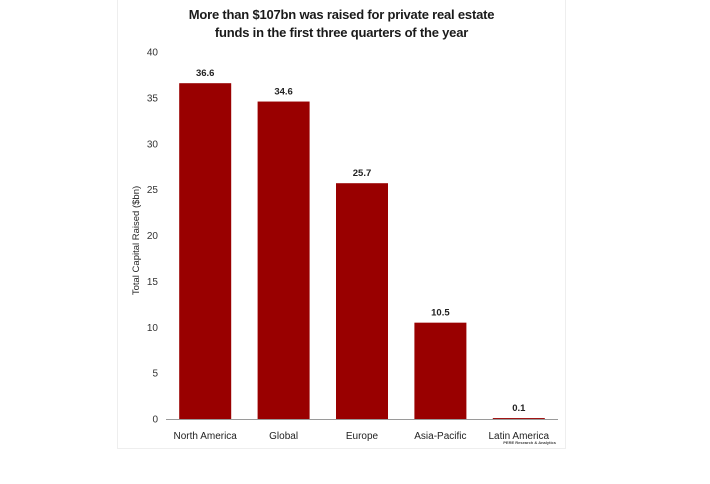 The width and height of the screenshot is (710, 484). I want to click on y-tick-label: 5, so click(155, 374).